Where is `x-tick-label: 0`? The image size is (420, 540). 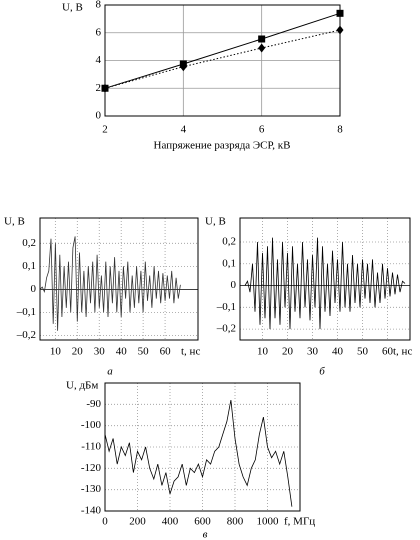
x-tick-label: 0 is located at coordinates (105, 522).